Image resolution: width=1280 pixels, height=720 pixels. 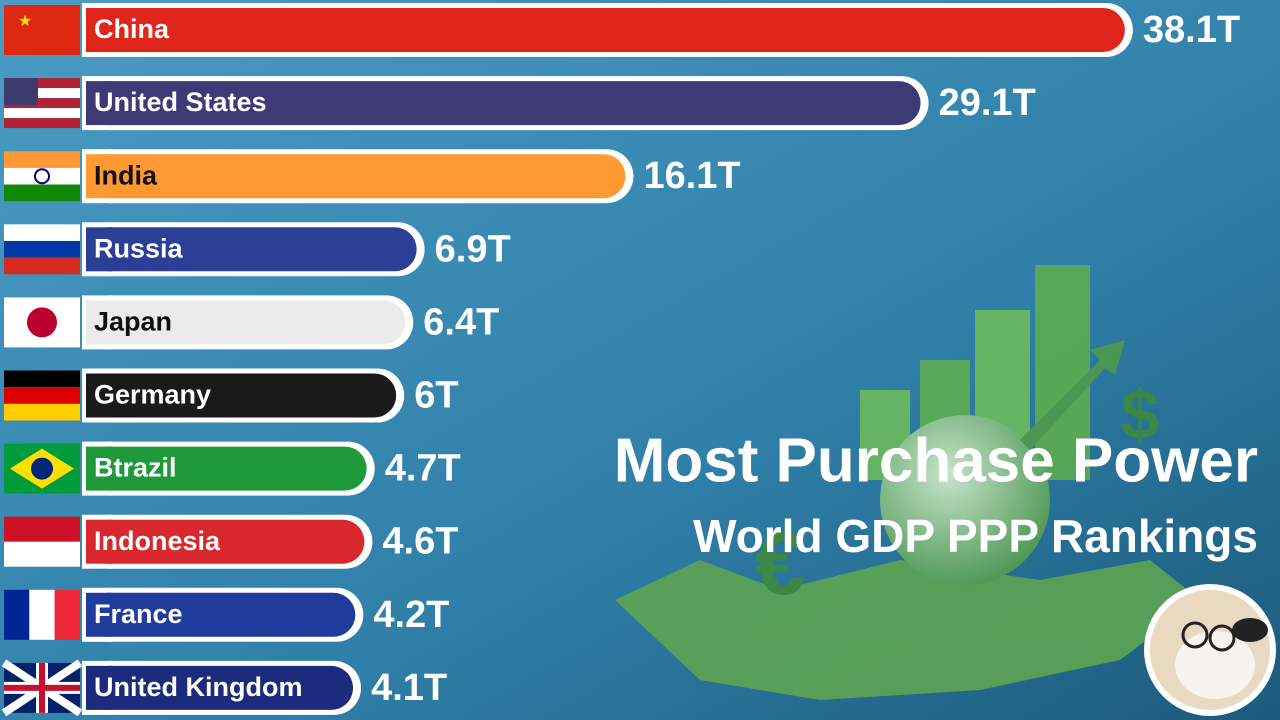 What do you see at coordinates (420, 542) in the screenshot?
I see `value-label: 4.6T` at bounding box center [420, 542].